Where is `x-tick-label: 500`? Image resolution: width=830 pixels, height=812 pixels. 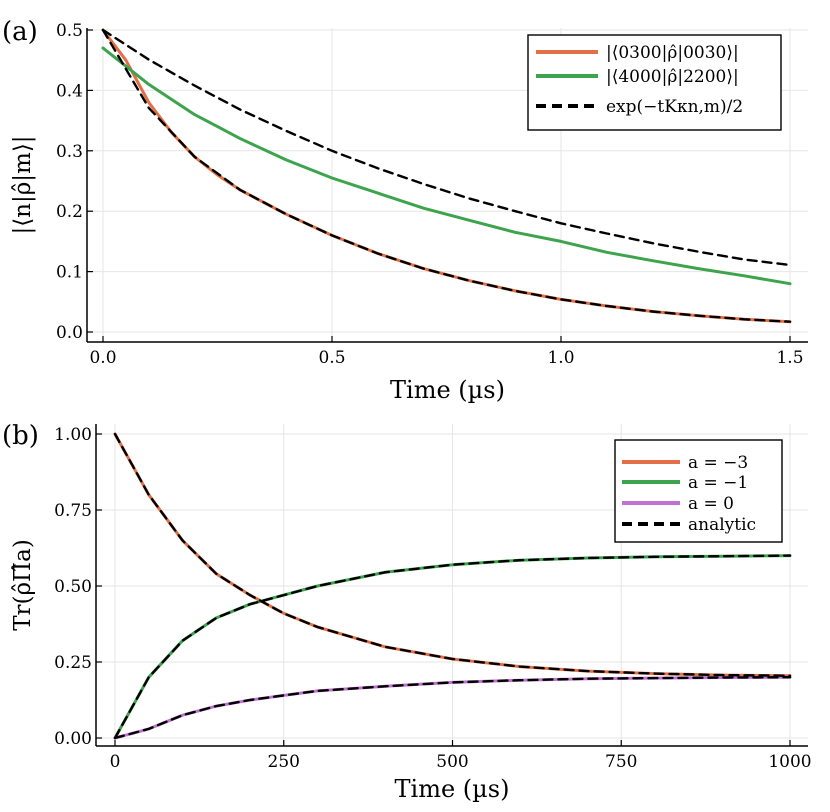
x-tick-label: 500 is located at coordinates (452, 762).